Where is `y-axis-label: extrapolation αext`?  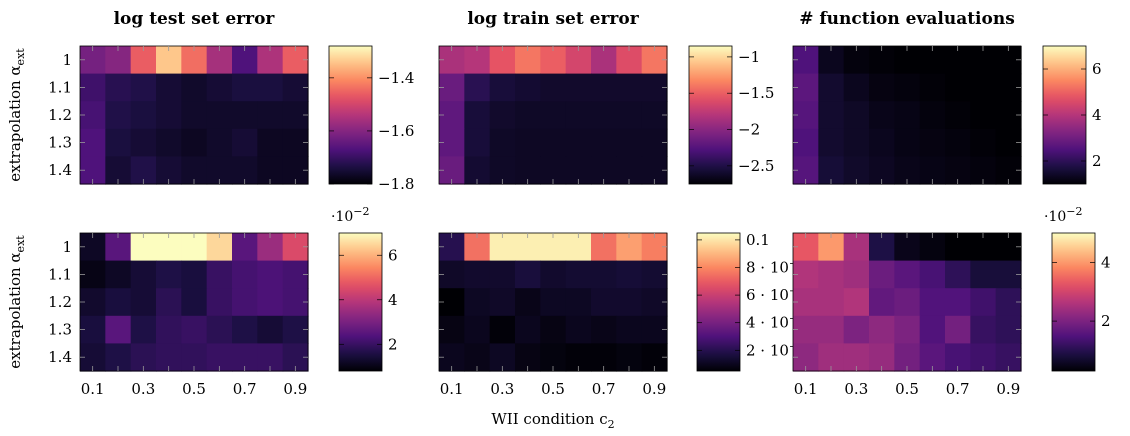
y-axis-label: extrapolation αext is located at coordinates (16, 302).